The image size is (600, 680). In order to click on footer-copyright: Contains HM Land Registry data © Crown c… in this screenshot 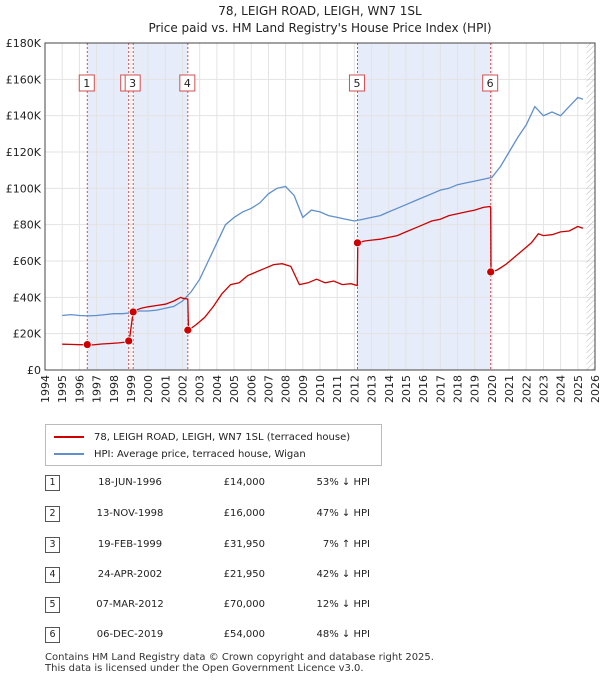, I will do `click(239, 657)`.